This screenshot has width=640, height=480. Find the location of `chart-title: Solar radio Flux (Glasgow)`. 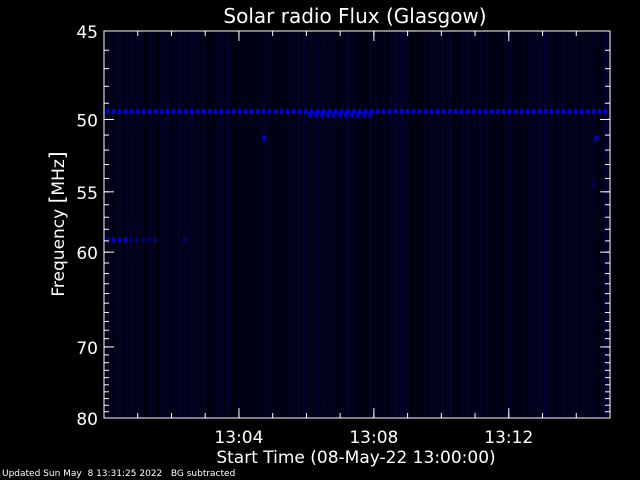

chart-title: Solar radio Flux (Glasgow) is located at coordinates (354, 16).